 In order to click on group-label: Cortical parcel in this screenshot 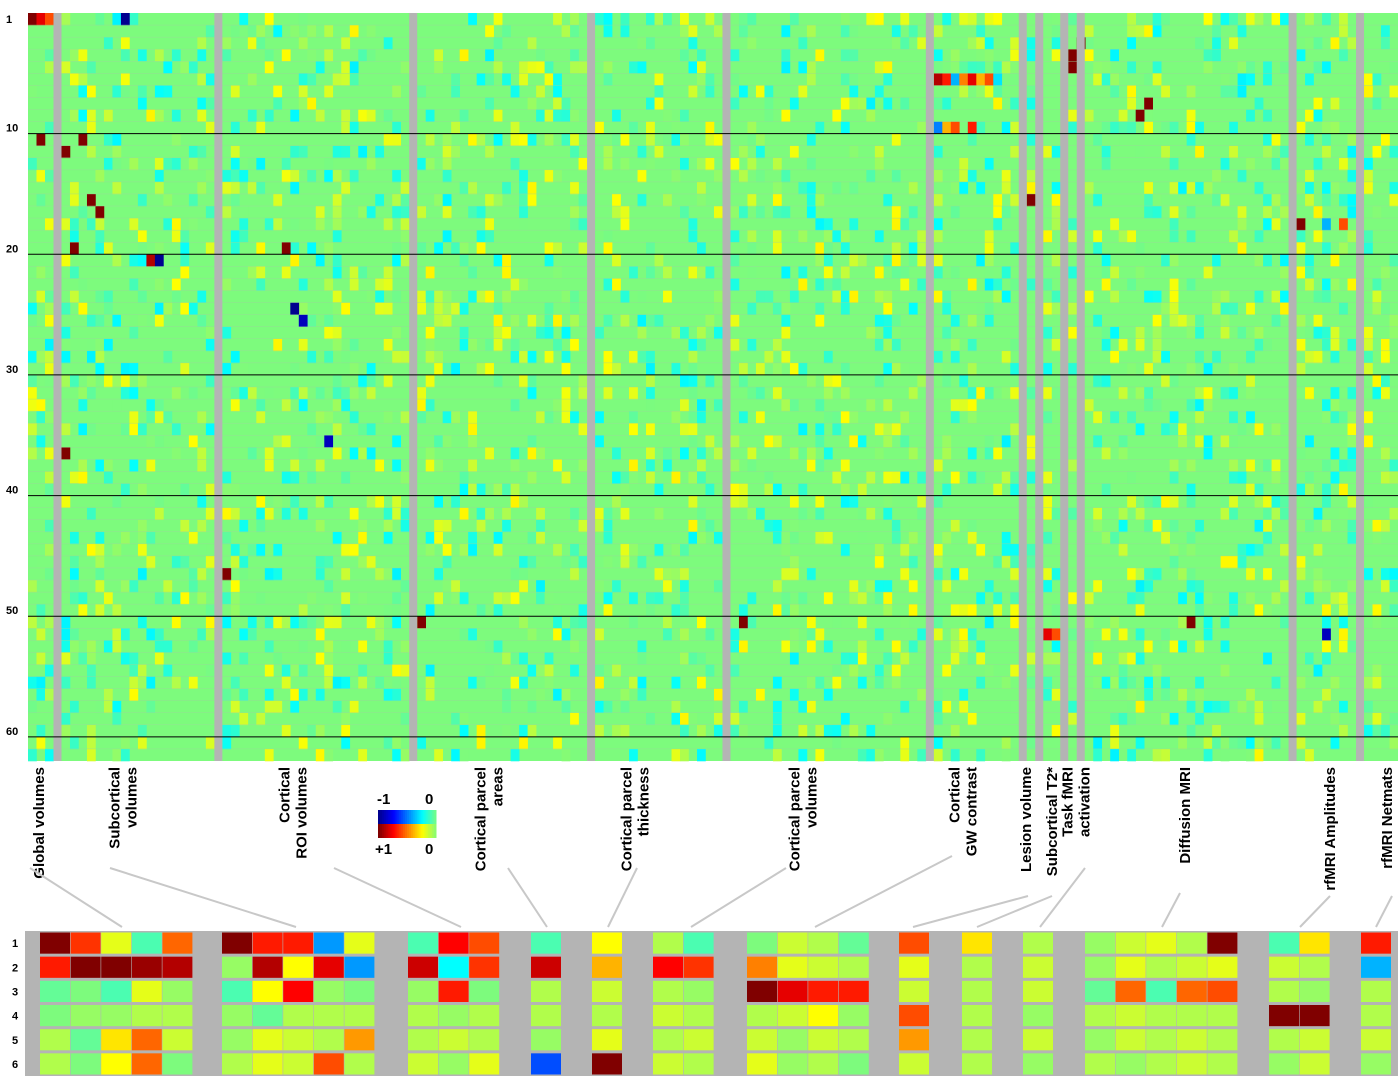, I will do `click(795, 819)`.